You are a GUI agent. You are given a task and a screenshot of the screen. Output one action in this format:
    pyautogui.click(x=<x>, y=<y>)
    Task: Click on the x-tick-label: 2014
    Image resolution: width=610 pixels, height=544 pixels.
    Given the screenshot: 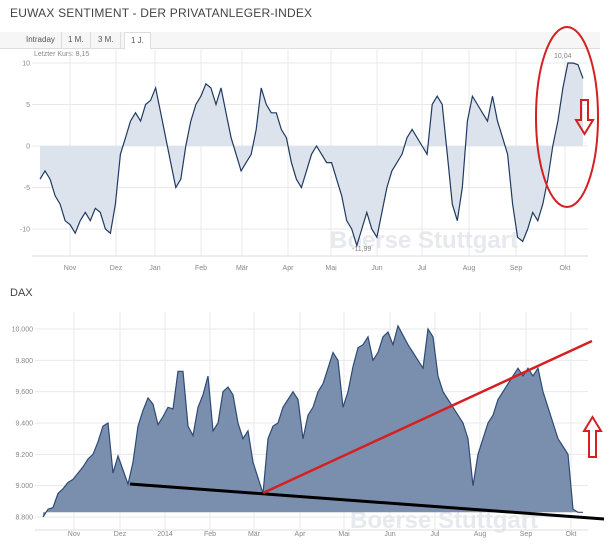 What is the action you would take?
    pyautogui.click(x=165, y=534)
    